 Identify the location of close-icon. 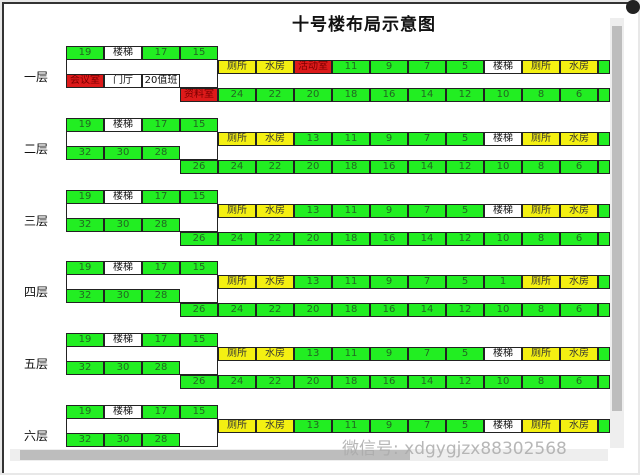
(633, 7).